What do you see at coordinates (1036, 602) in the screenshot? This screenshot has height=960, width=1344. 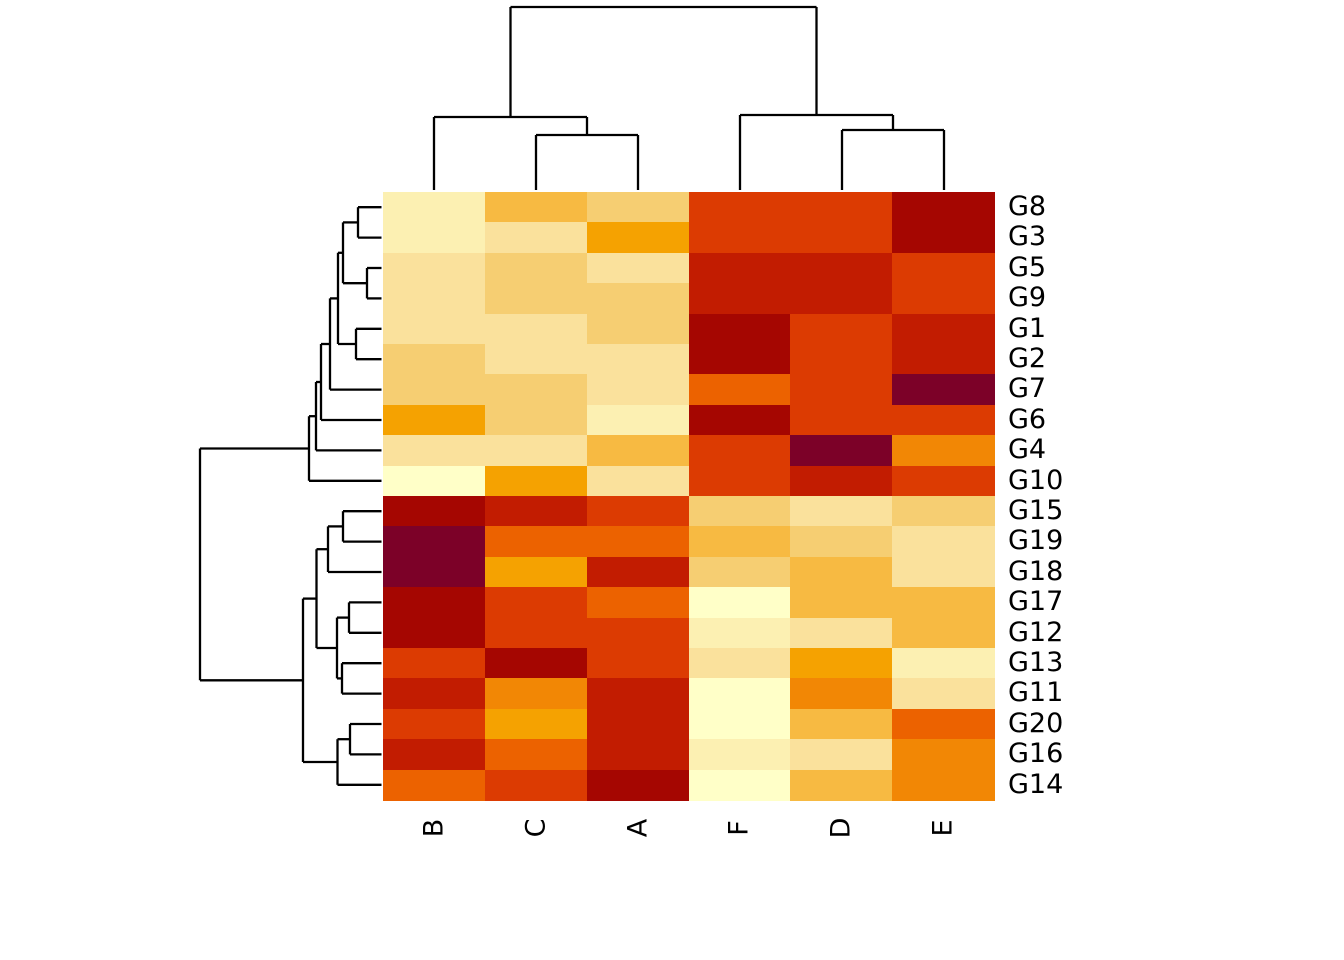 I see `row-label: G17` at bounding box center [1036, 602].